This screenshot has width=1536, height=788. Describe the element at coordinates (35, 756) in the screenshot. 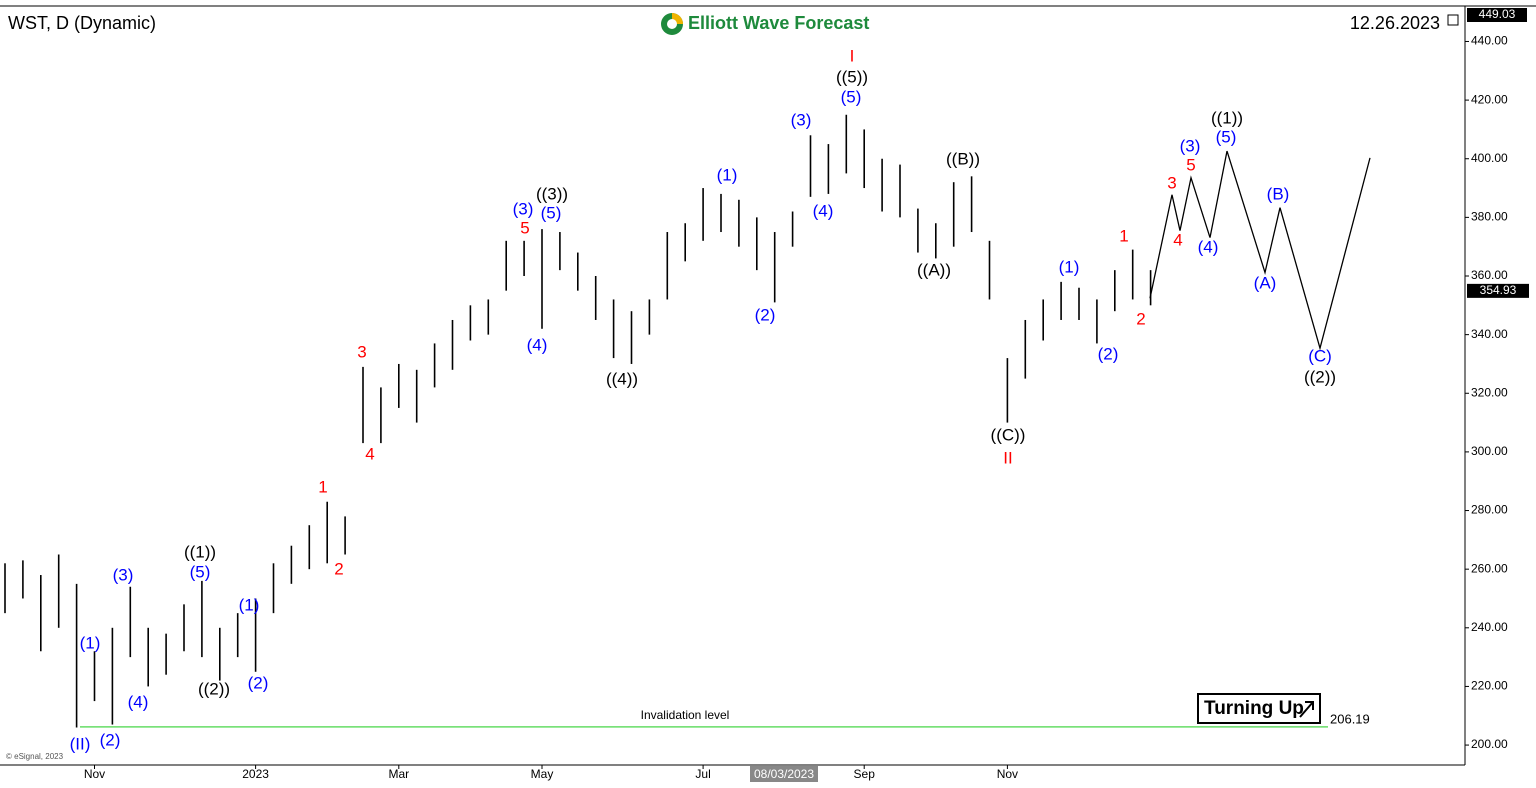

I see `copyright: © eSignal, 2023` at that location.